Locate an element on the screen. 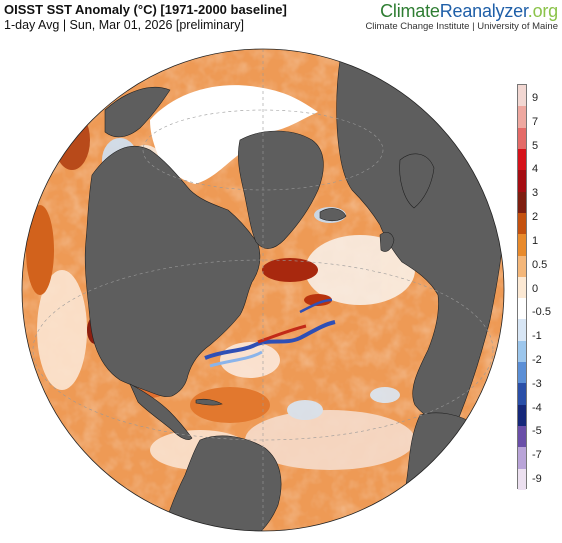 The height and width of the screenshot is (543, 562). arctic-sea-ice is located at coordinates (234, 134).